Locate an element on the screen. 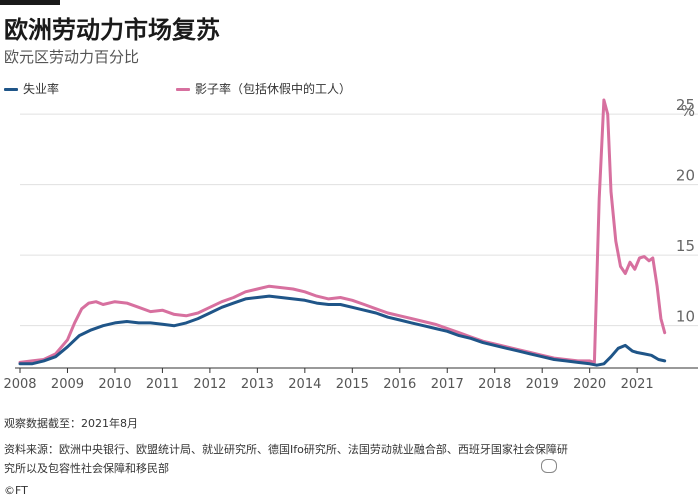  x-tick-label: 2009 is located at coordinates (67, 384).